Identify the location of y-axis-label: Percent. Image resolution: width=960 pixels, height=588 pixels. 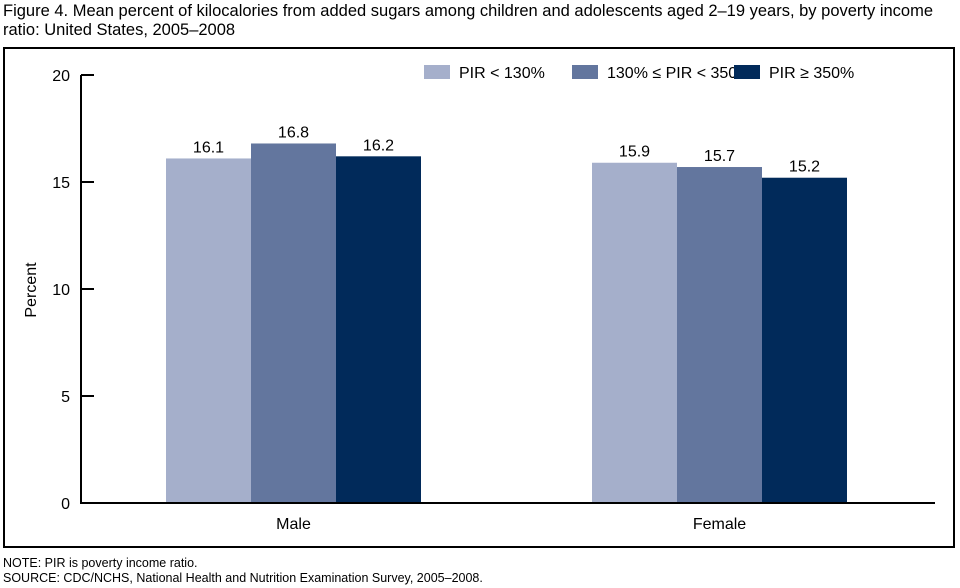
(31, 290).